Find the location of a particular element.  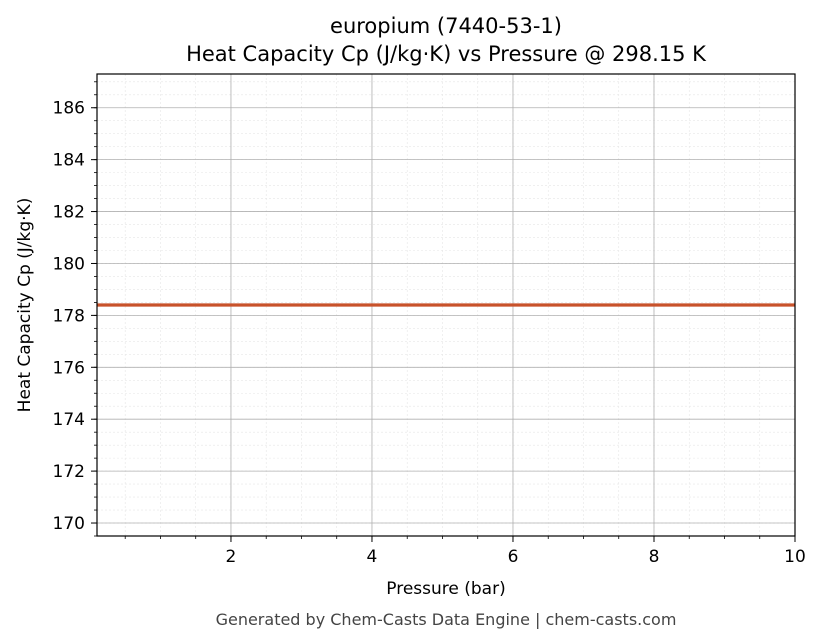

x-axis-label: Pressure (bar) is located at coordinates (445, 589).